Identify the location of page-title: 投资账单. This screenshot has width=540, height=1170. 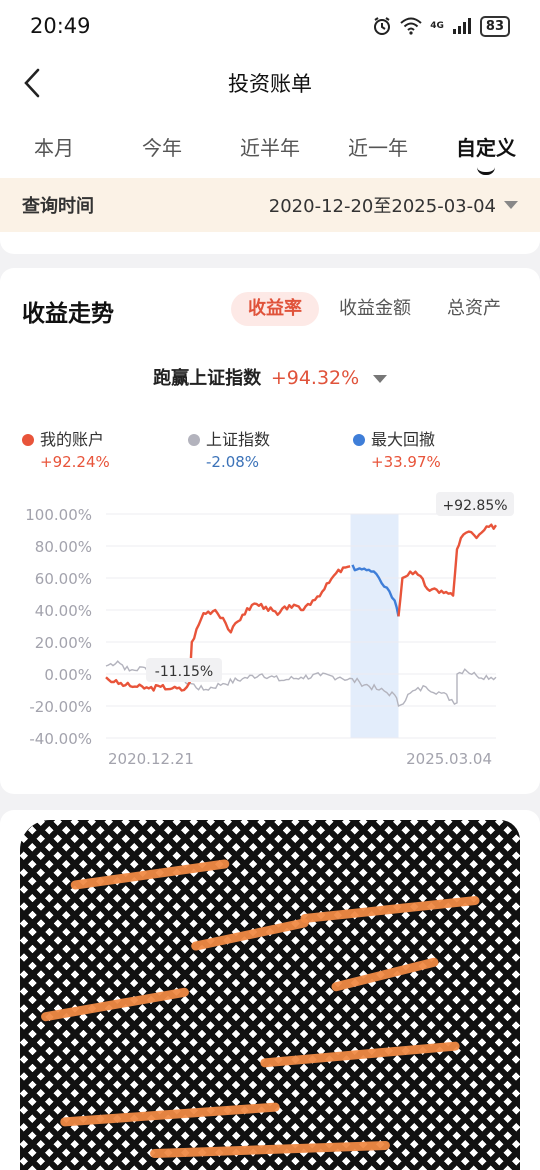
(270, 84).